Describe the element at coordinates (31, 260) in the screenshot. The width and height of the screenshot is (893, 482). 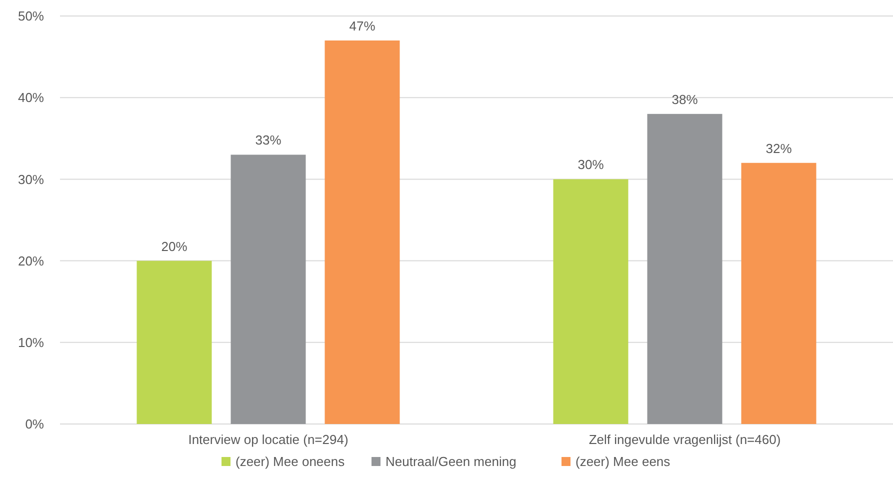
I see `y-tick-label: 20%` at that location.